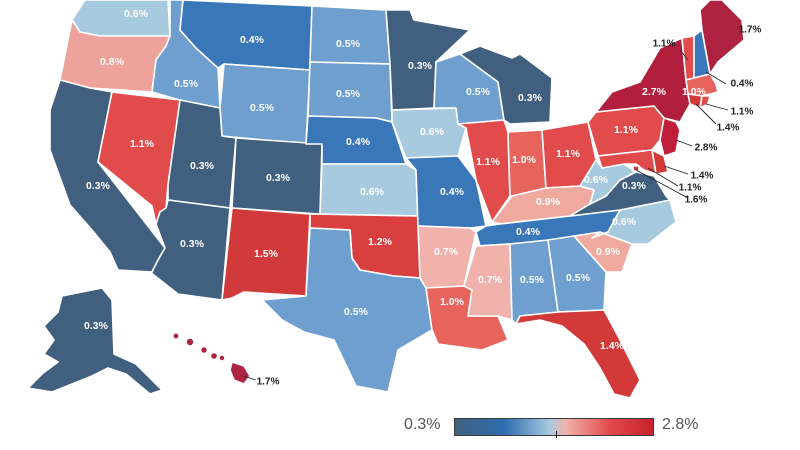  What do you see at coordinates (530, 98) in the screenshot?
I see `label-michigan: 0.3%` at bounding box center [530, 98].